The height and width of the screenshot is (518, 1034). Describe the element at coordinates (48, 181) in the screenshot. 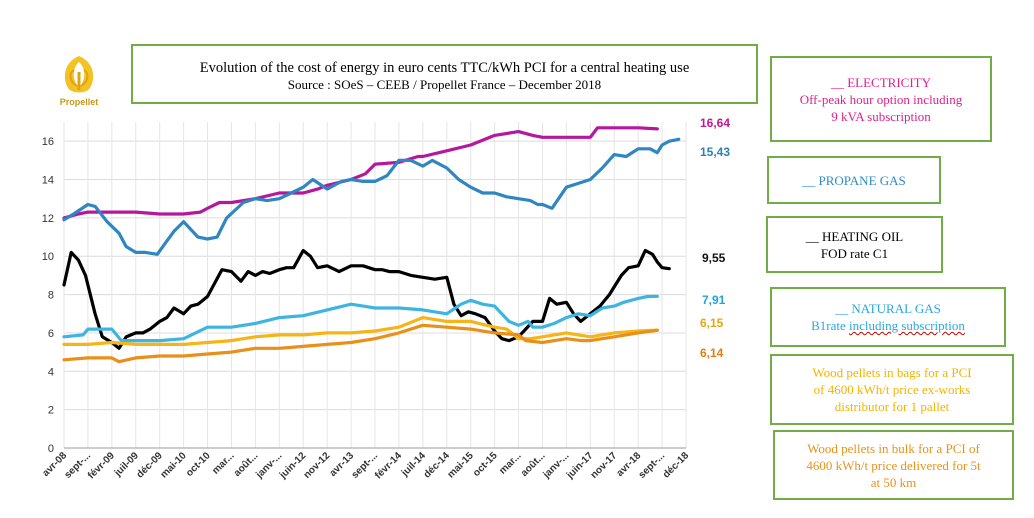

I see `y-tick-label: 14` at that location.